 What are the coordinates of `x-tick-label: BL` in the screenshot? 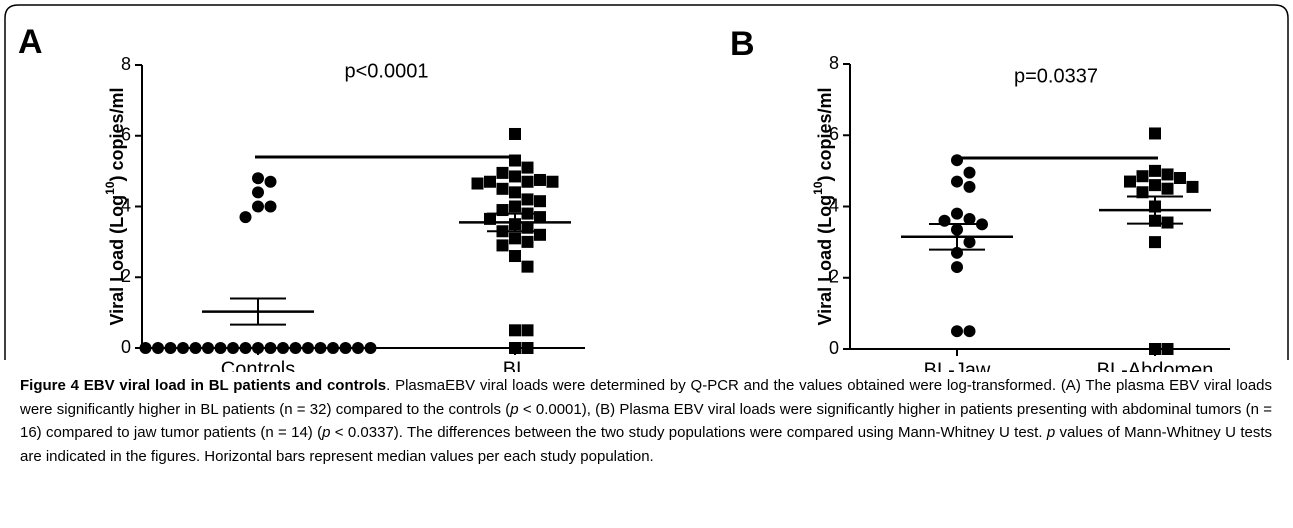 It's located at (515, 365).